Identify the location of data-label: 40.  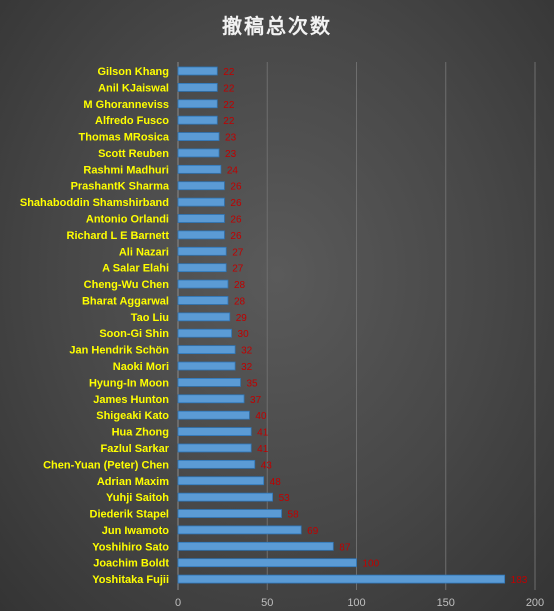
(261, 416).